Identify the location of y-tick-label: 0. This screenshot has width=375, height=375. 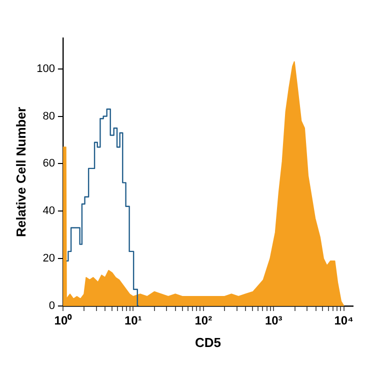
(51, 306).